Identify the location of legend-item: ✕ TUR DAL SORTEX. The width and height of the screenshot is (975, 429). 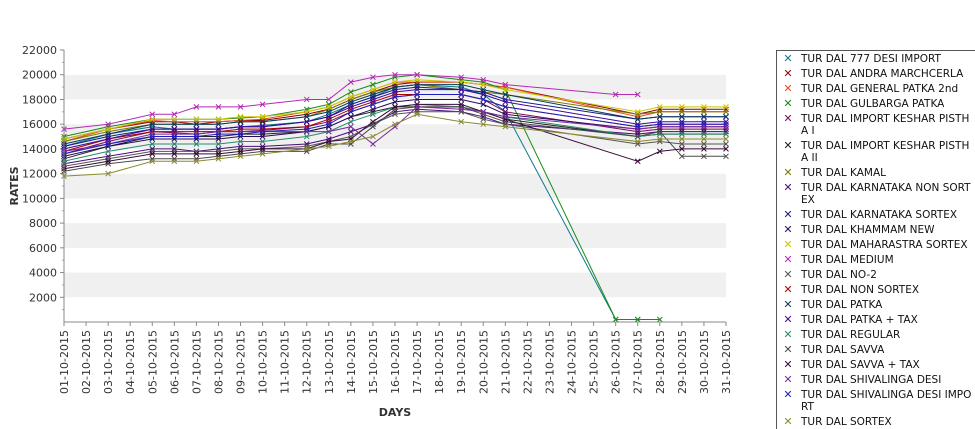
(876, 421).